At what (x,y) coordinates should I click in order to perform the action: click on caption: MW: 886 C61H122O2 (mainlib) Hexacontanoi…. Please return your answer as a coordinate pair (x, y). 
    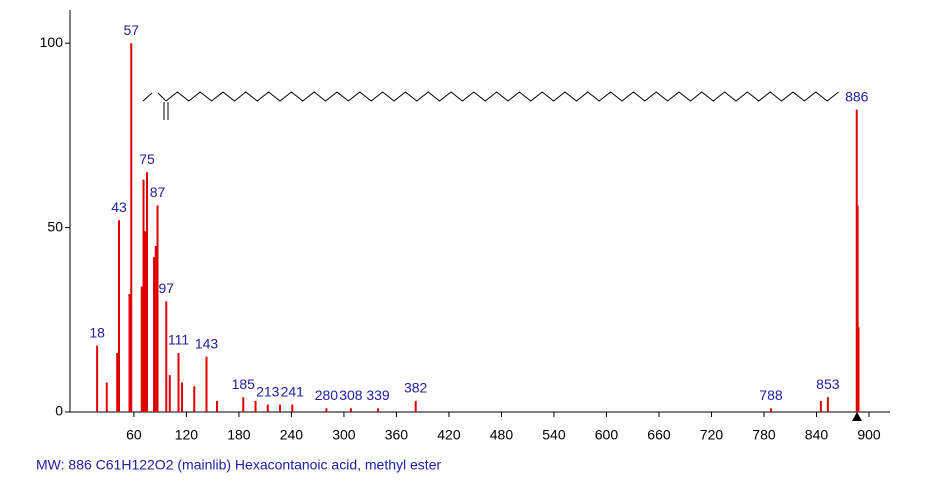
    Looking at the image, I should click on (238, 465).